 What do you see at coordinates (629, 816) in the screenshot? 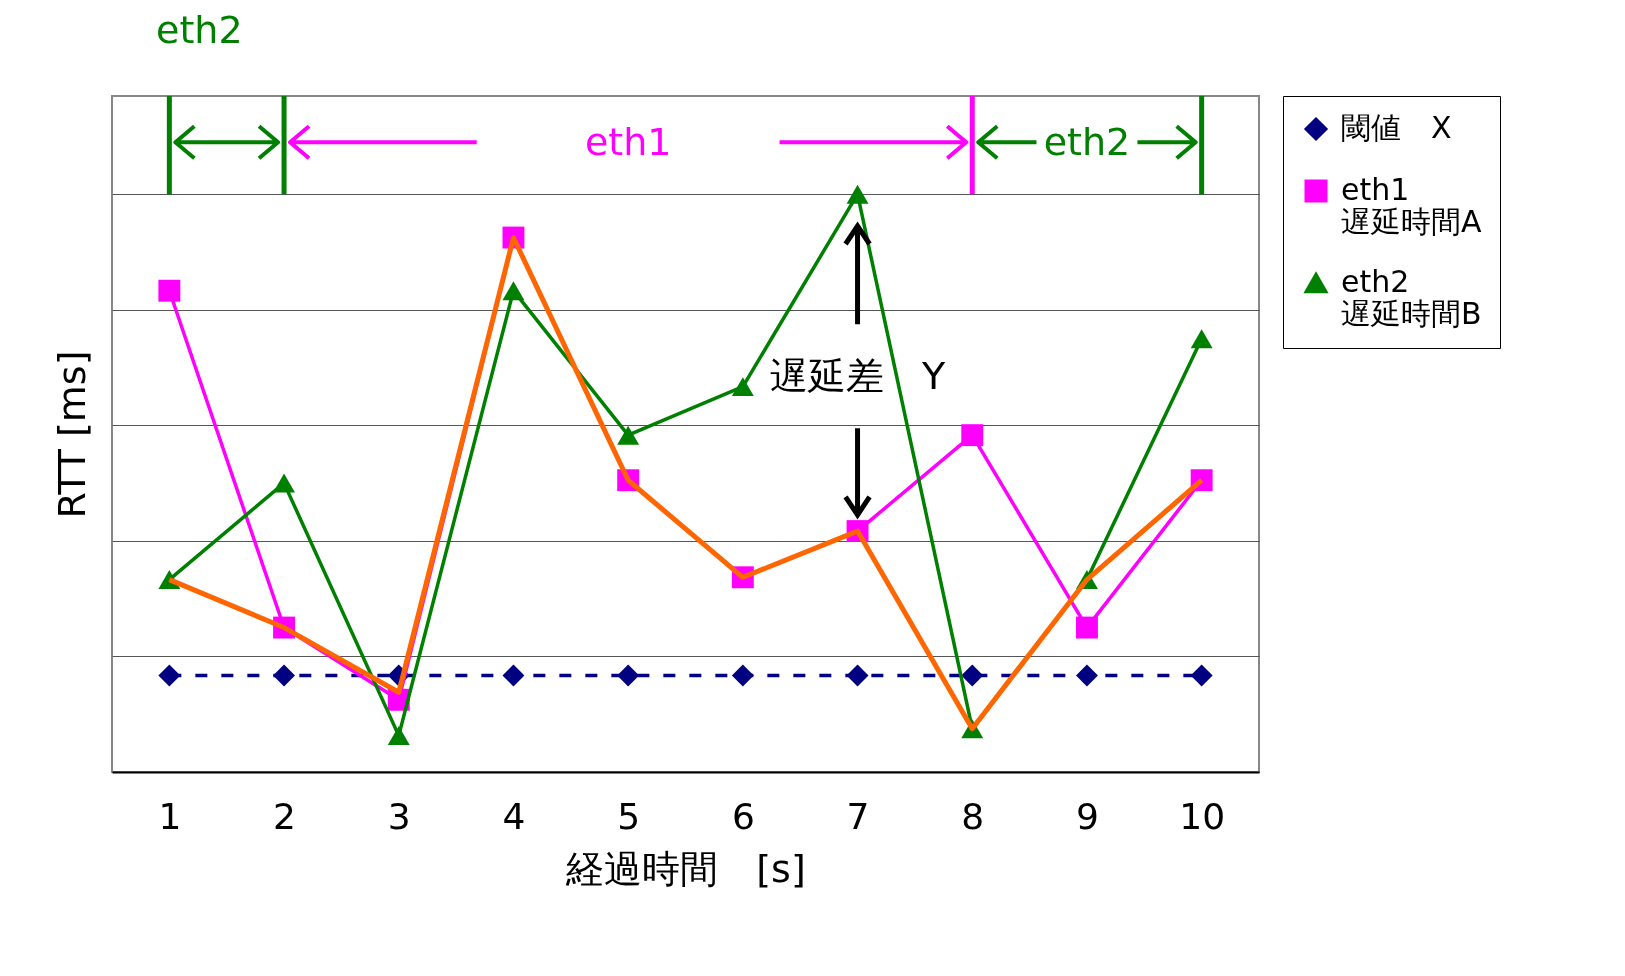
I see `x-tick-label: 5` at bounding box center [629, 816].